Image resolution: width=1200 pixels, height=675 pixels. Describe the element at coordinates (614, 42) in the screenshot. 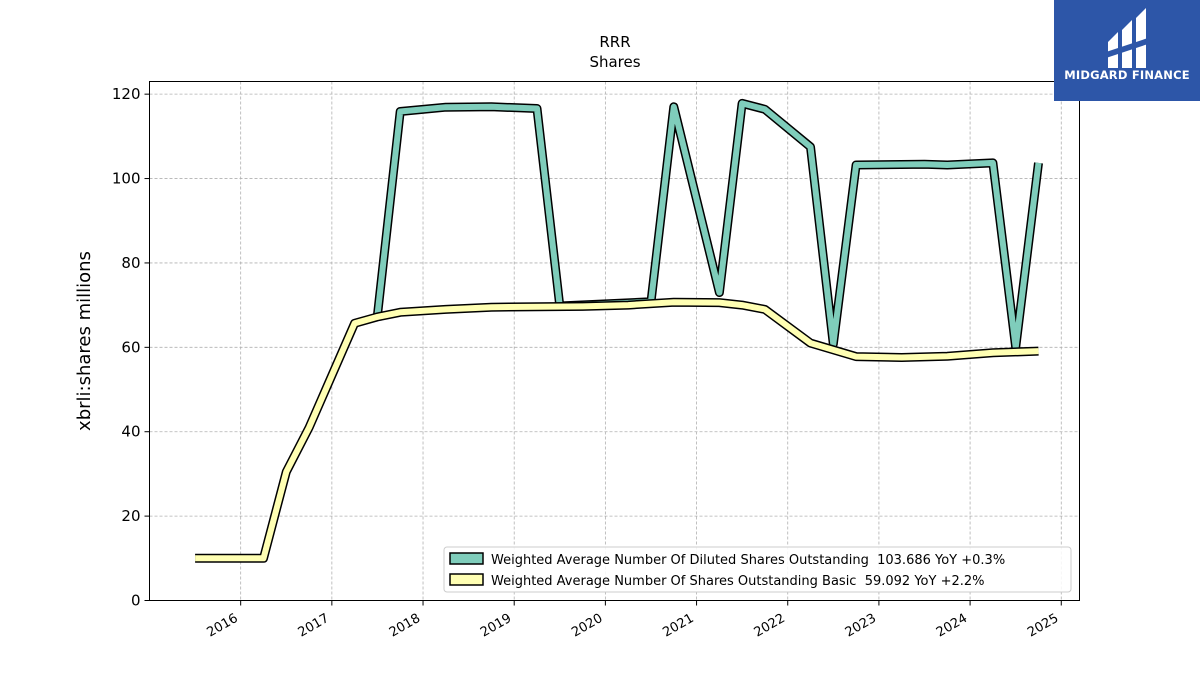

I see `chart-title: RRR` at that location.